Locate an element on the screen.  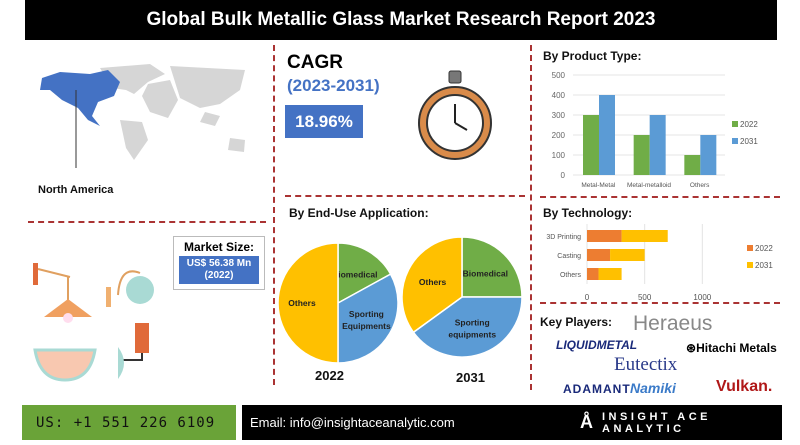
y-tick-label: 0 is located at coordinates (563, 175).